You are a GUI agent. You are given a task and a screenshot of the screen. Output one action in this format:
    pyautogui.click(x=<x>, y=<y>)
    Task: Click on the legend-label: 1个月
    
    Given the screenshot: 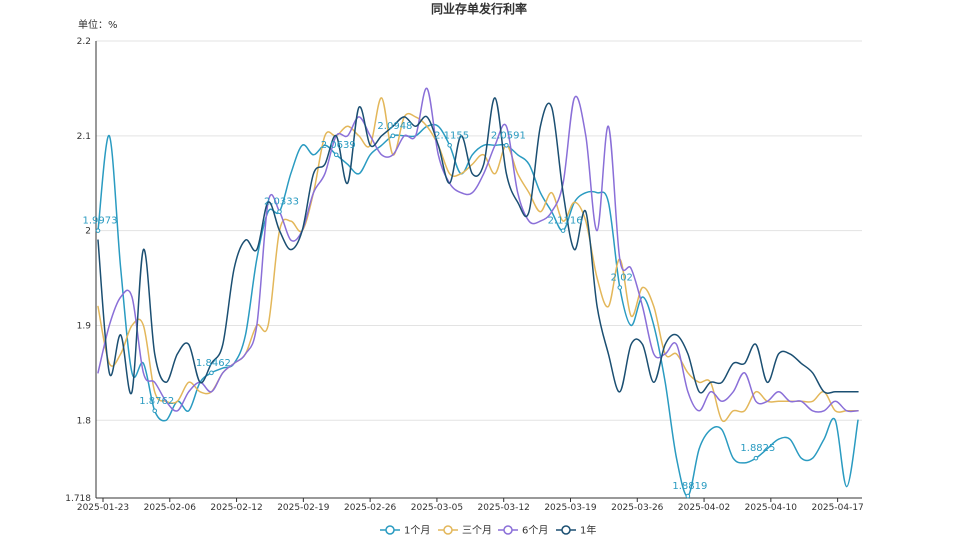 What is the action you would take?
    pyautogui.click(x=417, y=531)
    